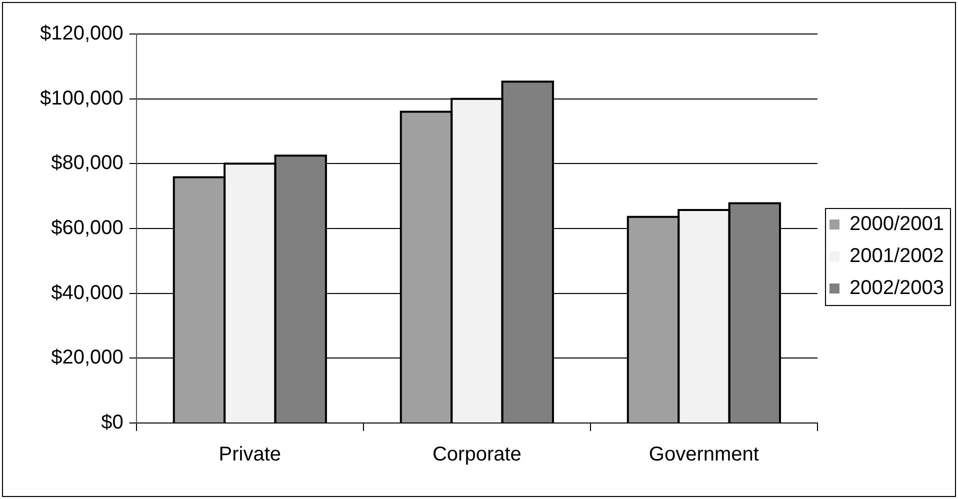 This screenshot has width=958, height=499. Describe the element at coordinates (82, 33) in the screenshot. I see `y-tick-label: $120,000` at that location.